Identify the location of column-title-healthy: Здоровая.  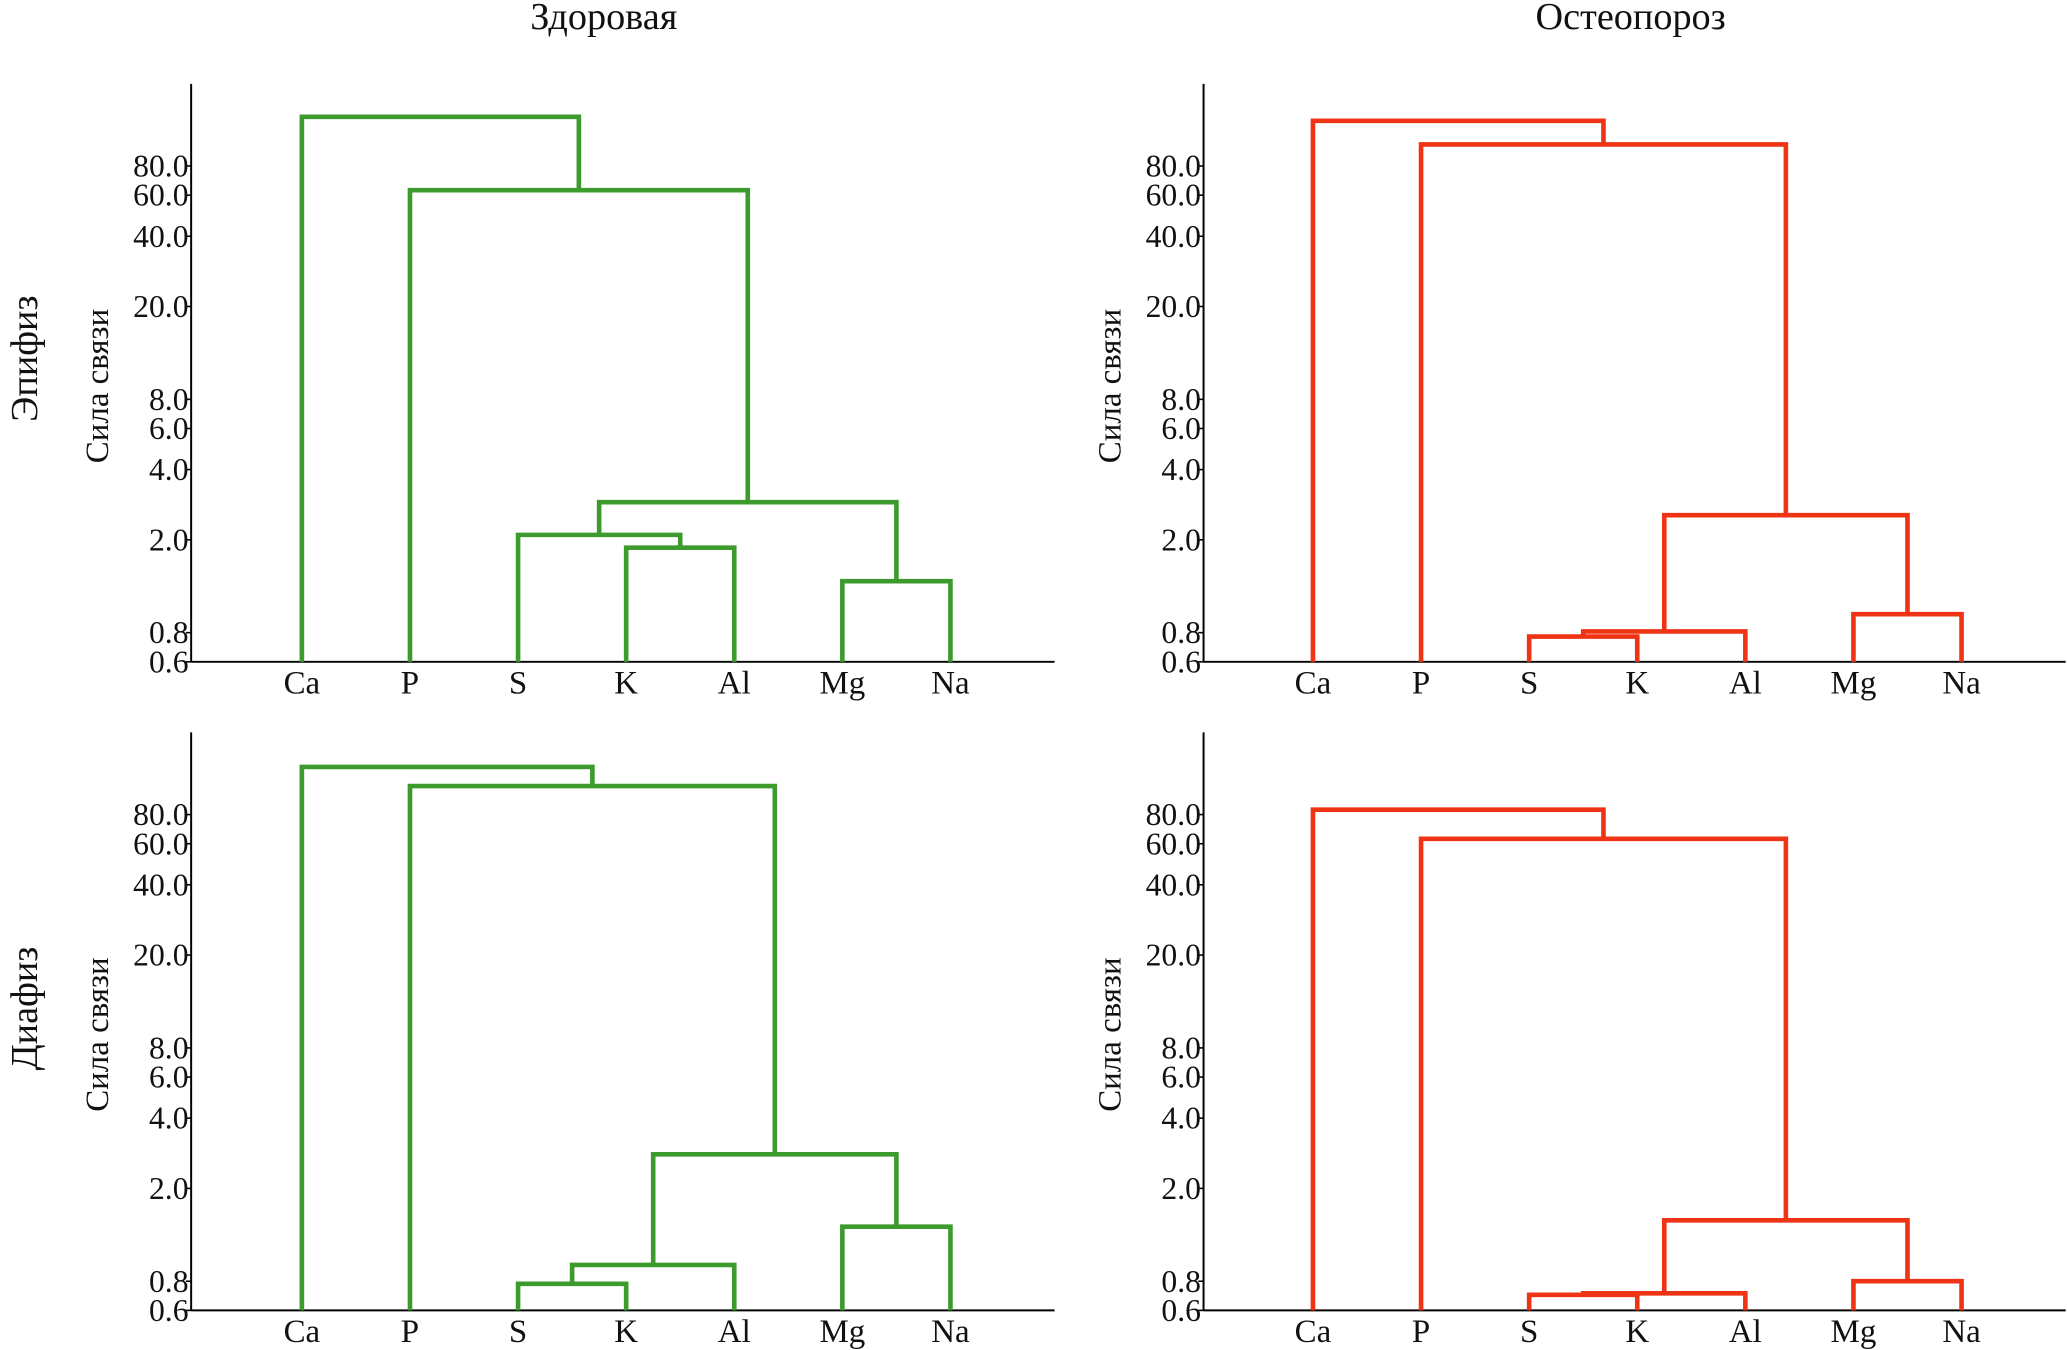
(603, 19).